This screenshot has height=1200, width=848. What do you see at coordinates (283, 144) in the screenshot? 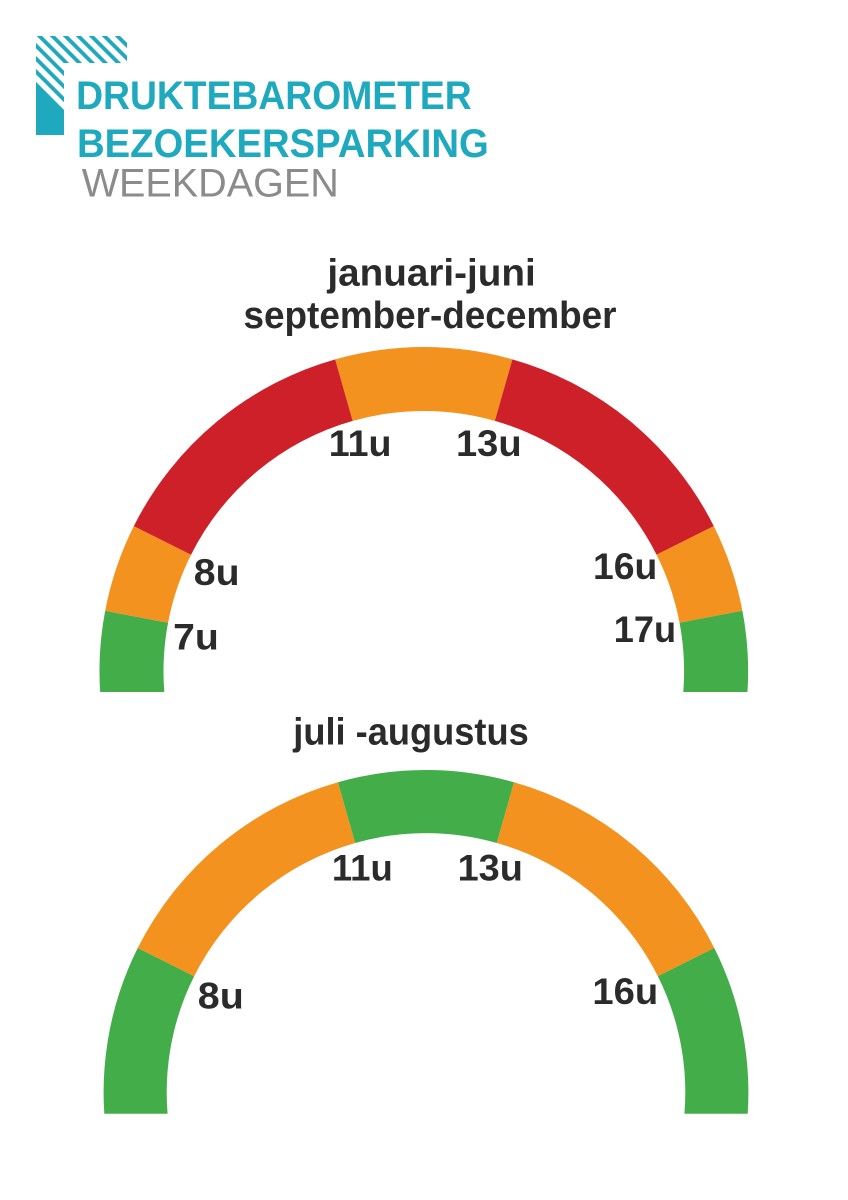
I see `svg-text: BEZOEKERSPARKING` at bounding box center [283, 144].